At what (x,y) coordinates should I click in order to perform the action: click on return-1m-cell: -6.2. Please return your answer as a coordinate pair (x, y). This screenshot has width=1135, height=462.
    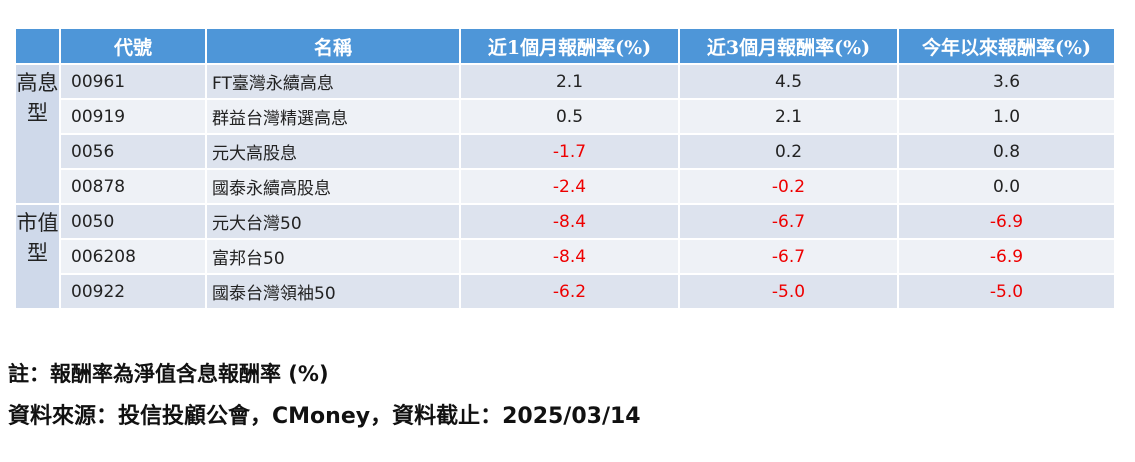
    Looking at the image, I should click on (570, 292).